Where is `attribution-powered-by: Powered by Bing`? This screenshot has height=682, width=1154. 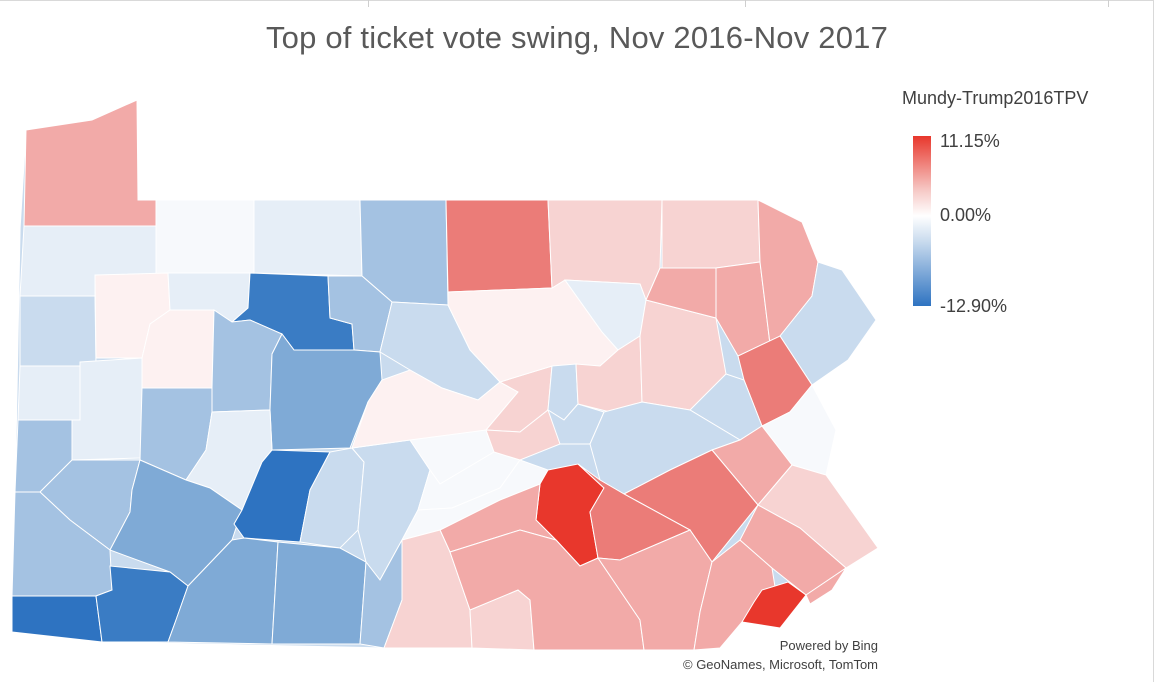
attribution-powered-by: Powered by Bing is located at coordinates (828, 645).